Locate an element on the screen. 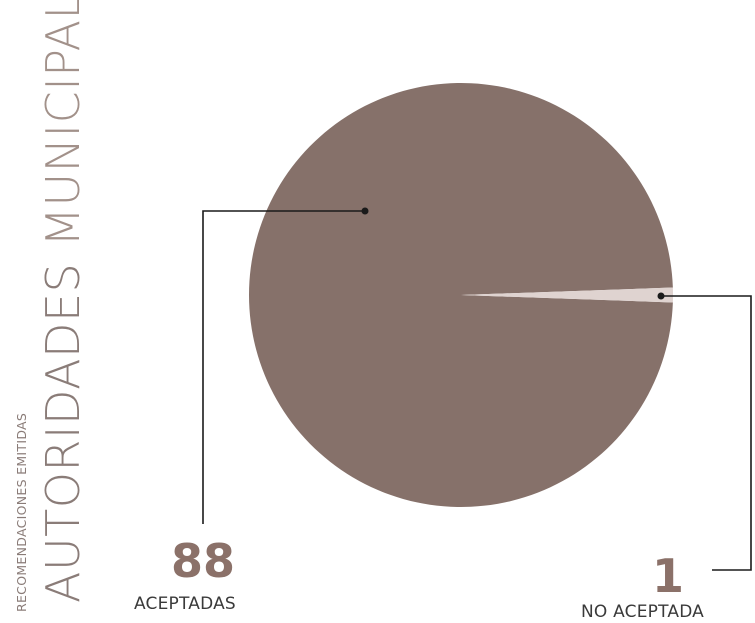 This screenshot has height=623, width=755. leader-dot-aceptadas is located at coordinates (365, 211).